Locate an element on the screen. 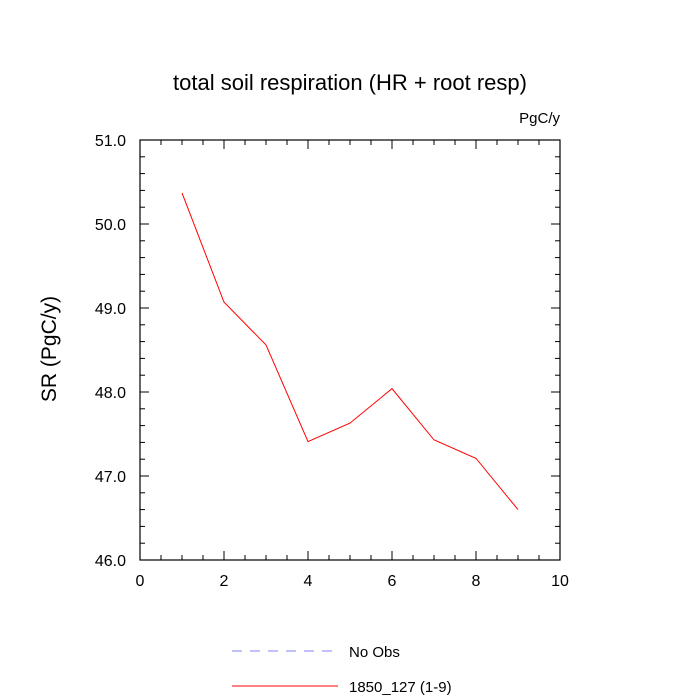 The width and height of the screenshot is (700, 700). x-tick-label: 8 is located at coordinates (476, 581).